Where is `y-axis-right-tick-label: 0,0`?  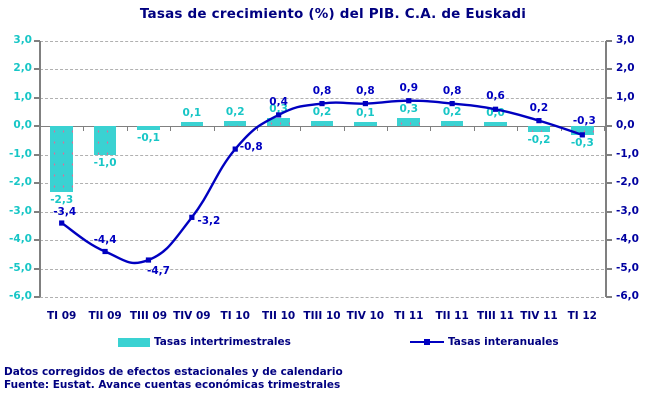
y-axis-right-tick-label: 0,0 is located at coordinates (625, 125).